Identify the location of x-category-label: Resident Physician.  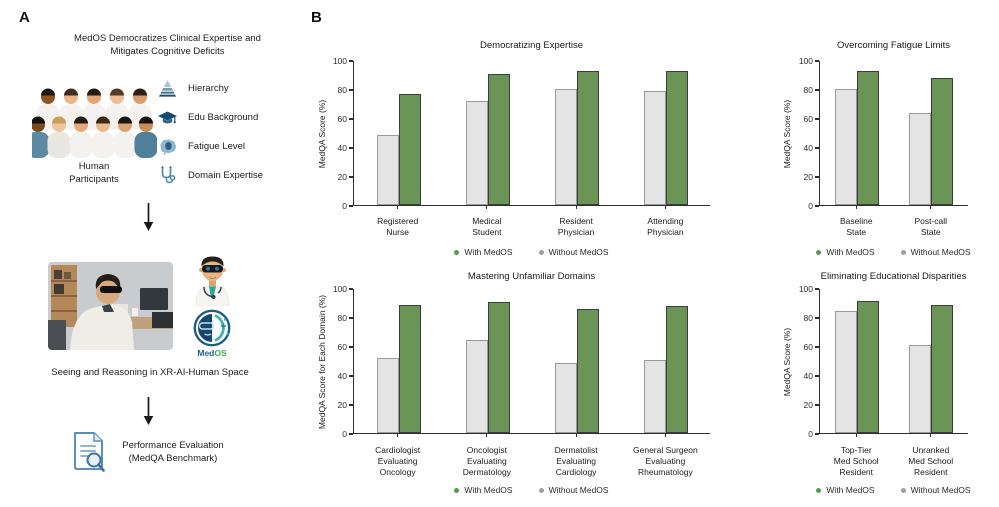
(576, 227).